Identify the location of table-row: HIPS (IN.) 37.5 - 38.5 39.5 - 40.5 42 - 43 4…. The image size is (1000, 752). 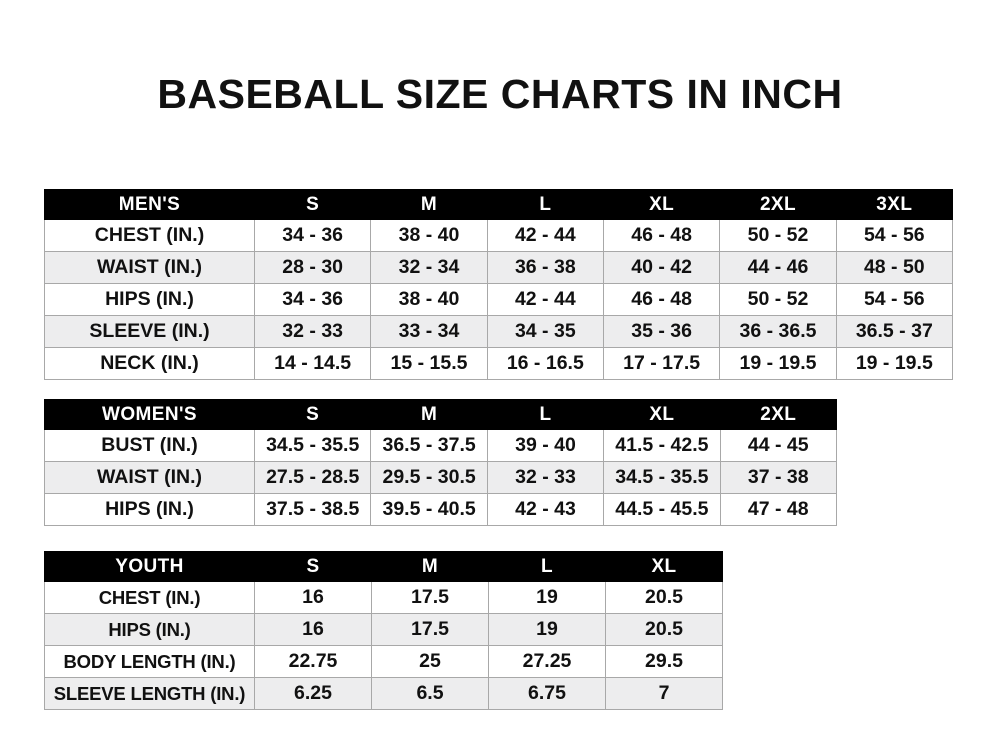
(440, 509).